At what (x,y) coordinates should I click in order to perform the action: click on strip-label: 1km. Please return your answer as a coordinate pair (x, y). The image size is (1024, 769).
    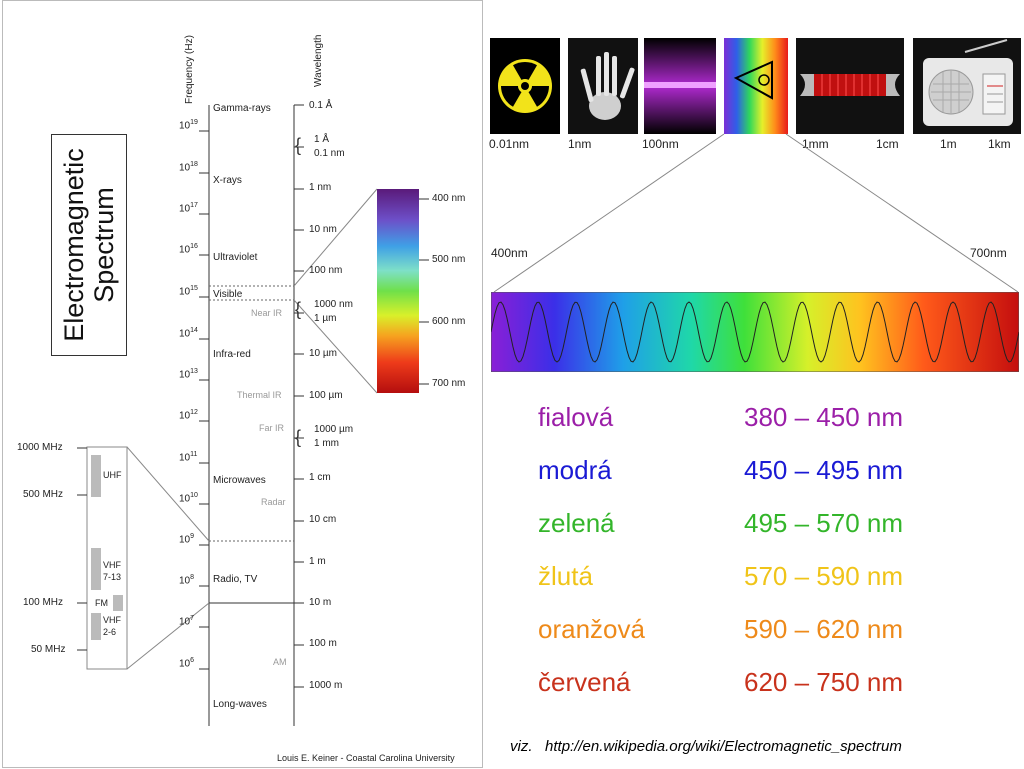
    Looking at the image, I should click on (999, 144).